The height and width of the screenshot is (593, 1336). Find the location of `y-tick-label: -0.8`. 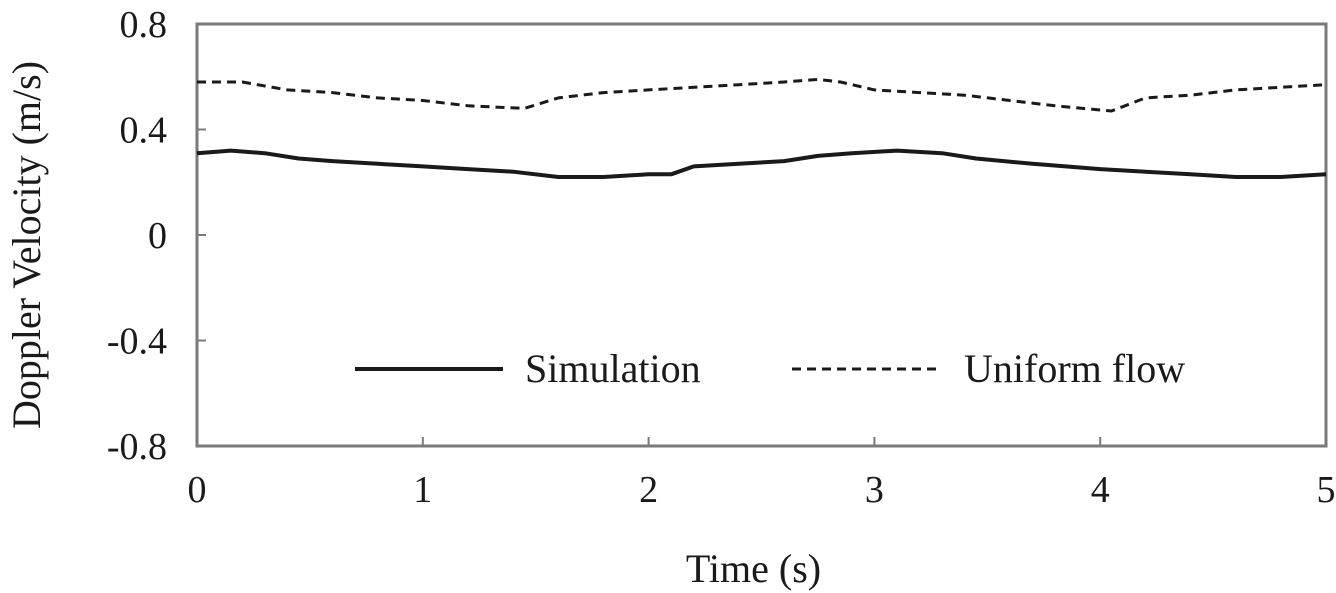

y-tick-label: -0.8 is located at coordinates (137, 447).